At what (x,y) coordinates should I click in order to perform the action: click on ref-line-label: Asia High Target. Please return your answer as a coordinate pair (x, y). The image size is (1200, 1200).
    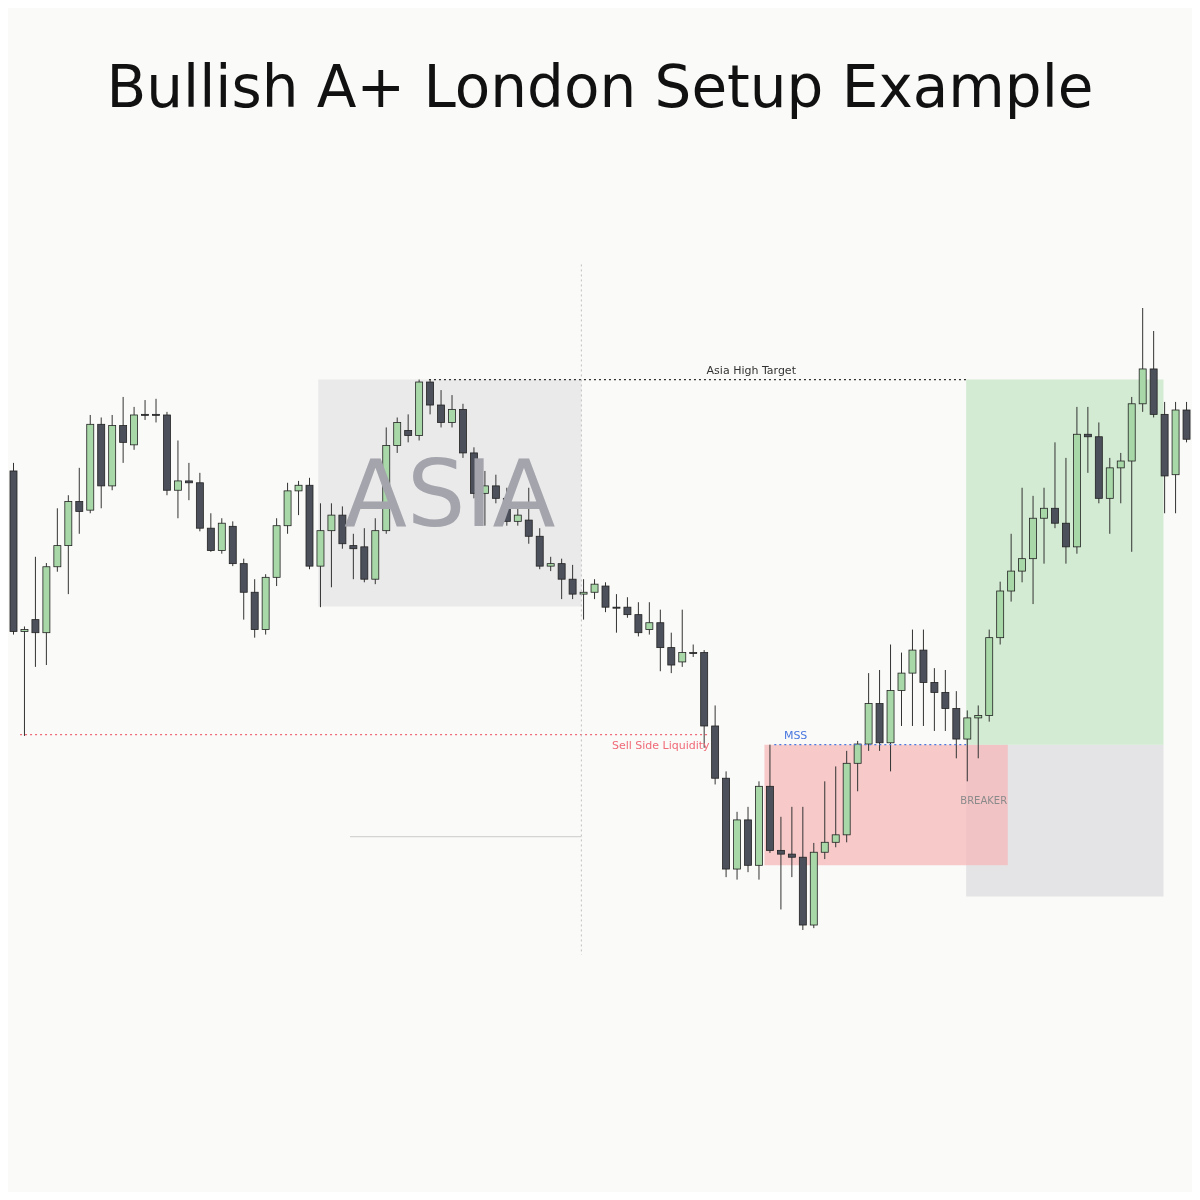
    Looking at the image, I should click on (751, 370).